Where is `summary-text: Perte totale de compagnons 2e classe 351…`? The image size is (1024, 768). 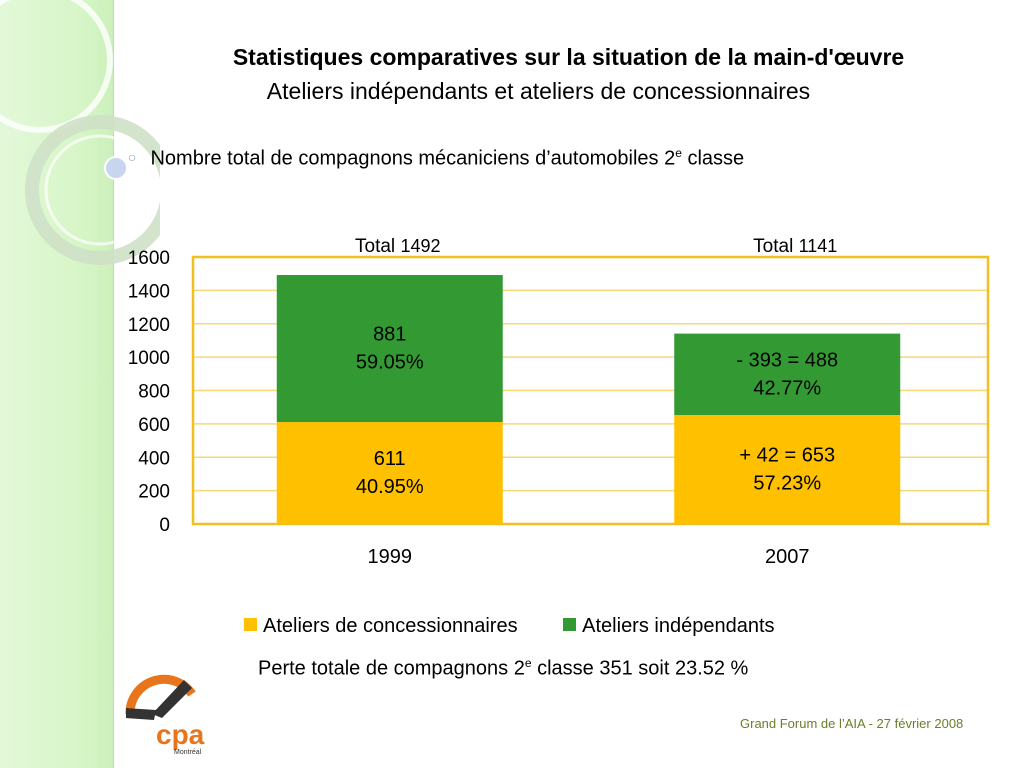 summary-text: Perte totale de compagnons 2e classe 351… is located at coordinates (503, 668).